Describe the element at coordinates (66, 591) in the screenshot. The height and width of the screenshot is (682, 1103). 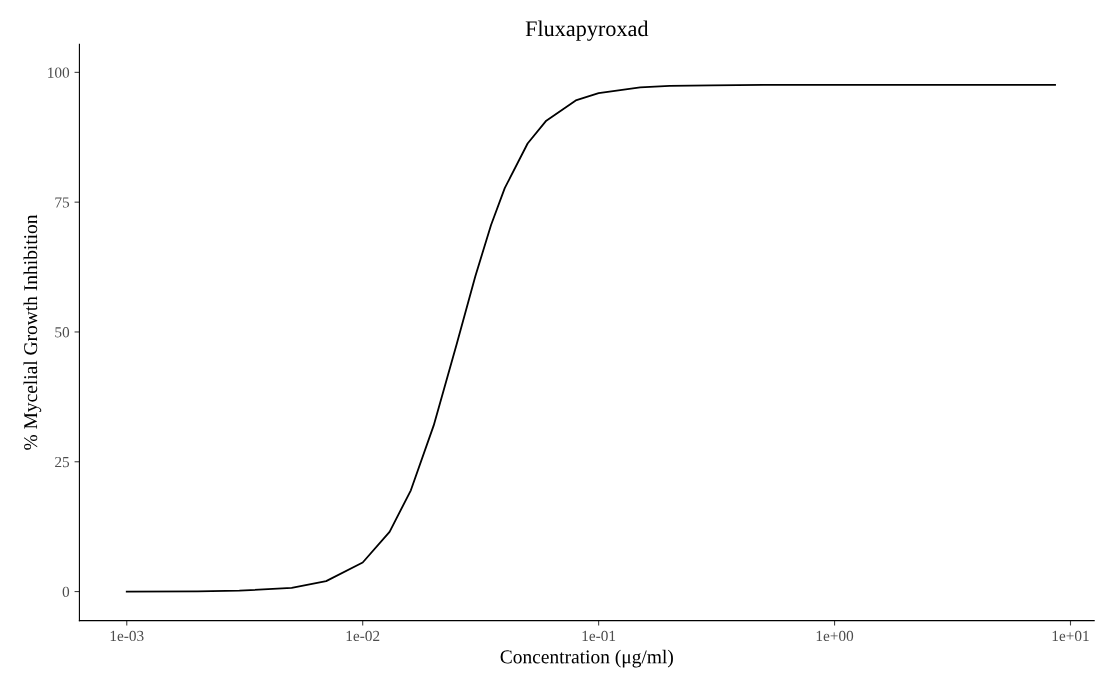
I see `y-tick-label: 0` at that location.